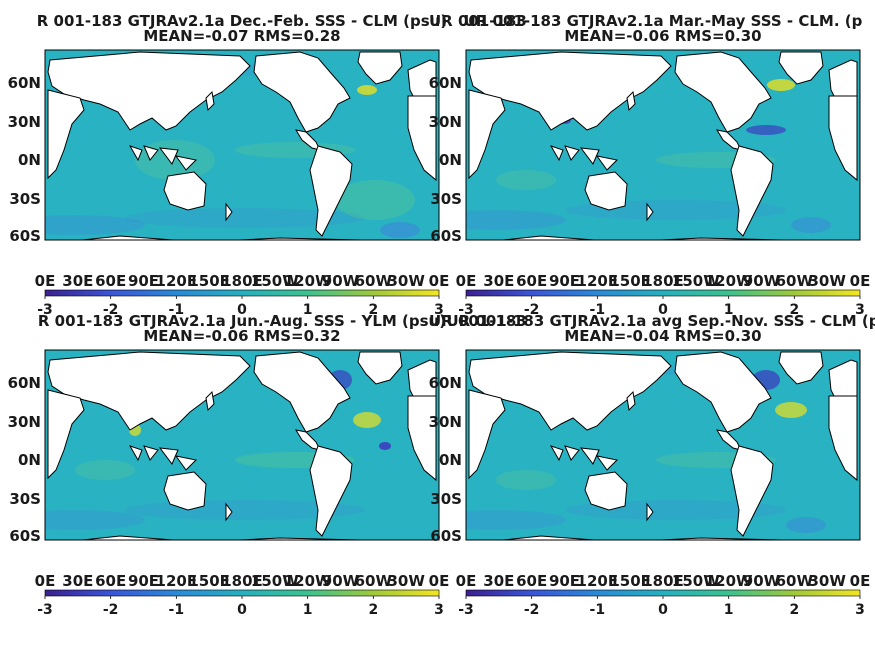 Image resolution: width=875 pixels, height=660 pixels. I want to click on lat-label: 30S, so click(446, 199).